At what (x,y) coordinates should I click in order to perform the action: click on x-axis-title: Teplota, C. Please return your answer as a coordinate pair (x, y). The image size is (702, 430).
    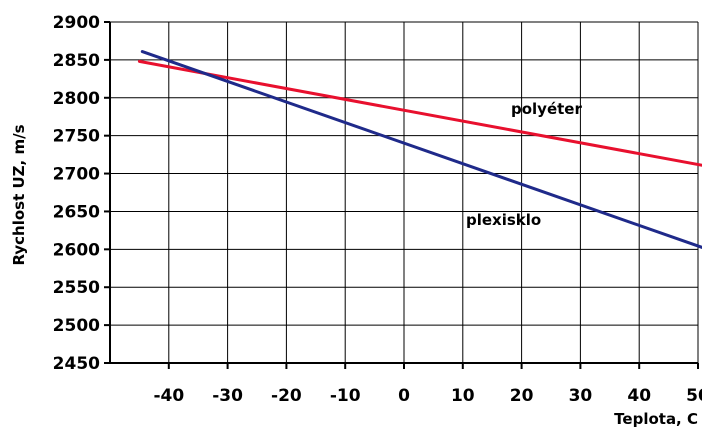
    Looking at the image, I should click on (656, 419).